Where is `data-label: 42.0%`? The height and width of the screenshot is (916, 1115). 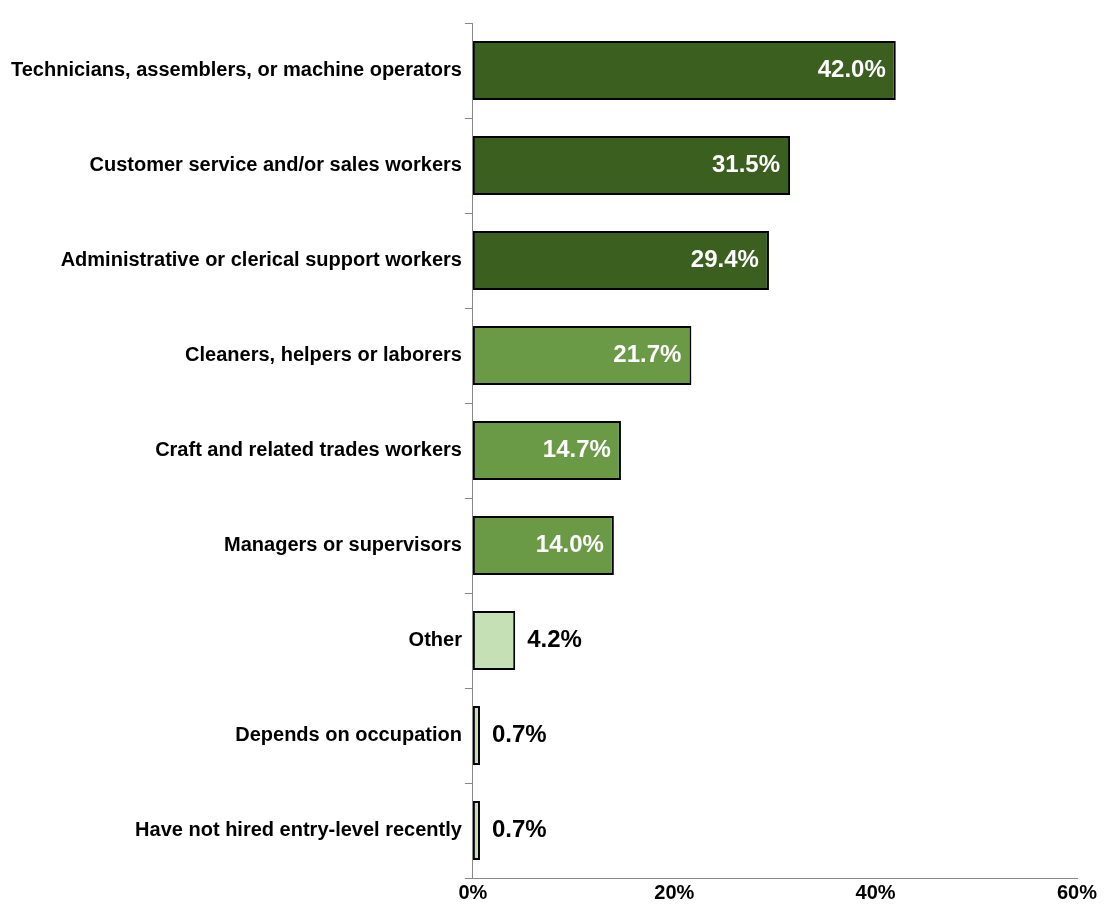
data-label: 42.0% is located at coordinates (851, 69).